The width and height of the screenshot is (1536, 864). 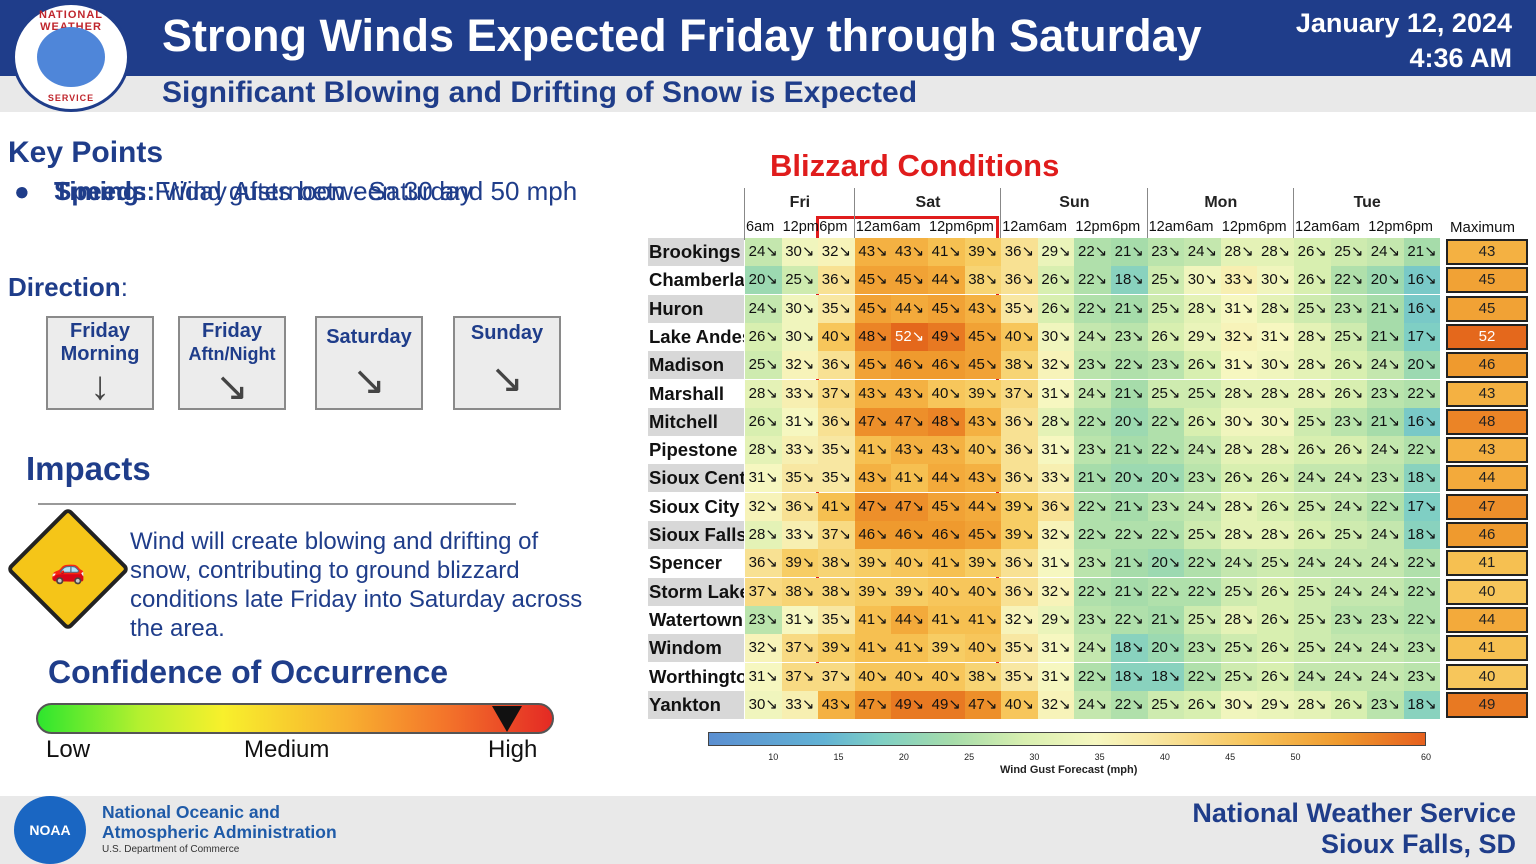 I want to click on heatmap-cell: 20↘, so click(x=1129, y=421).